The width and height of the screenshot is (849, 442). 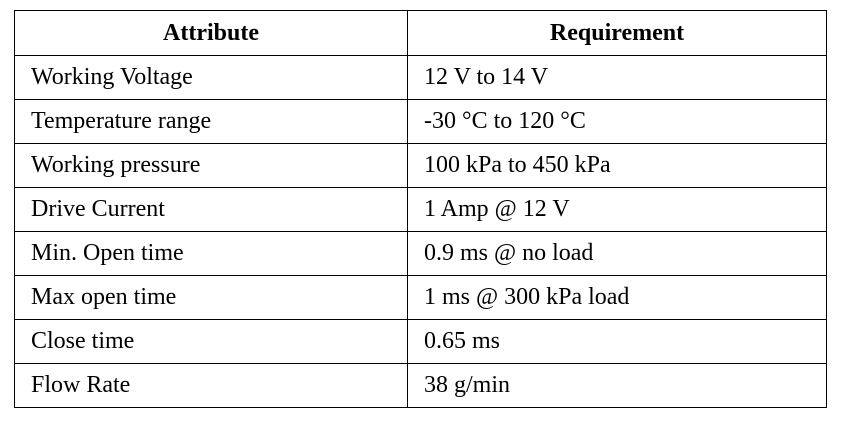 I want to click on attribute-cell: Max open time, so click(x=211, y=297).